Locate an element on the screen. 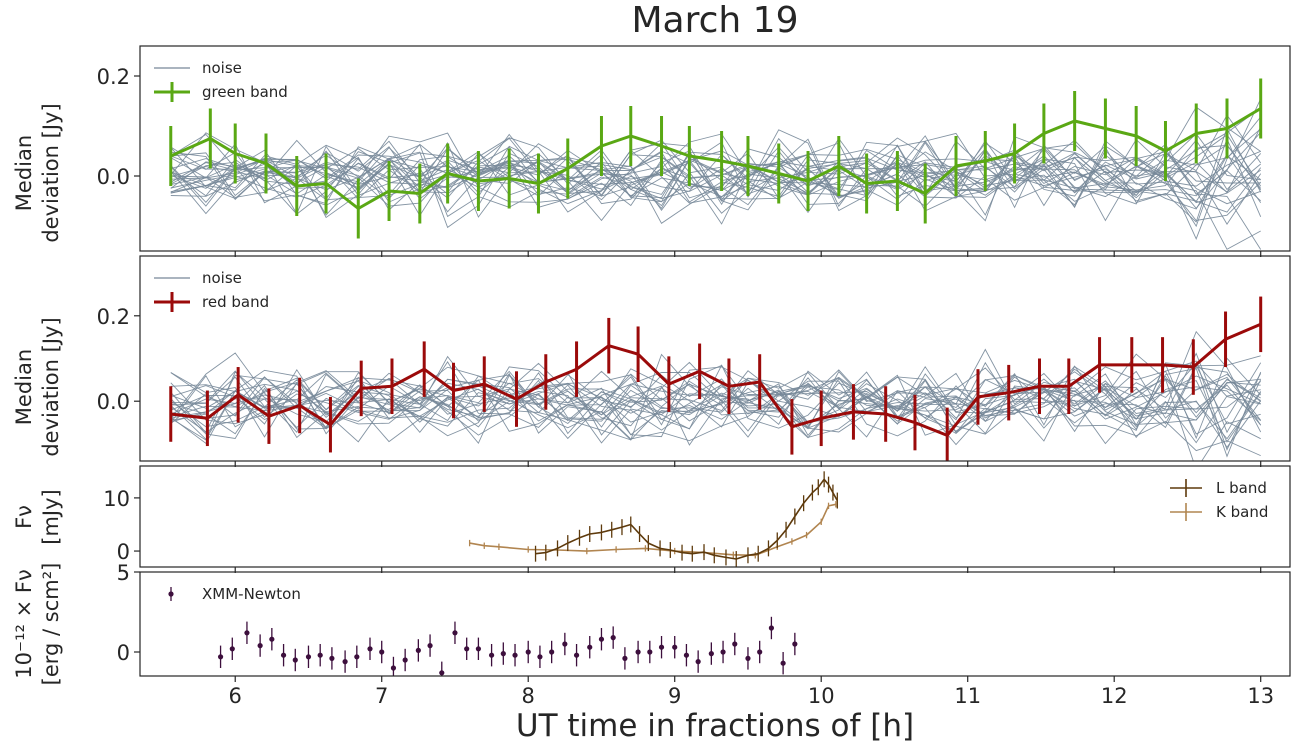  series-line-k-band is located at coordinates (653, 530).